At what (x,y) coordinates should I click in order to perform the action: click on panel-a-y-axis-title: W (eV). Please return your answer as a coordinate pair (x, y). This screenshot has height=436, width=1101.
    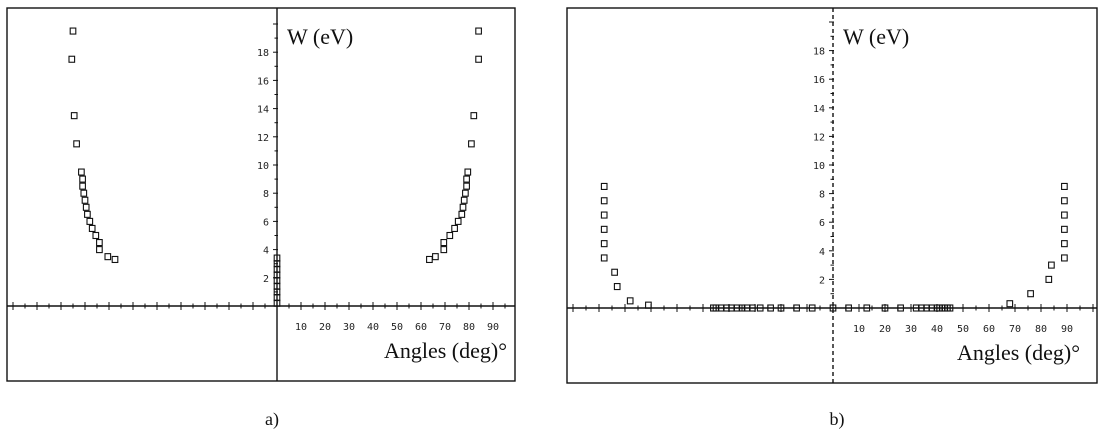
    Looking at the image, I should click on (320, 36).